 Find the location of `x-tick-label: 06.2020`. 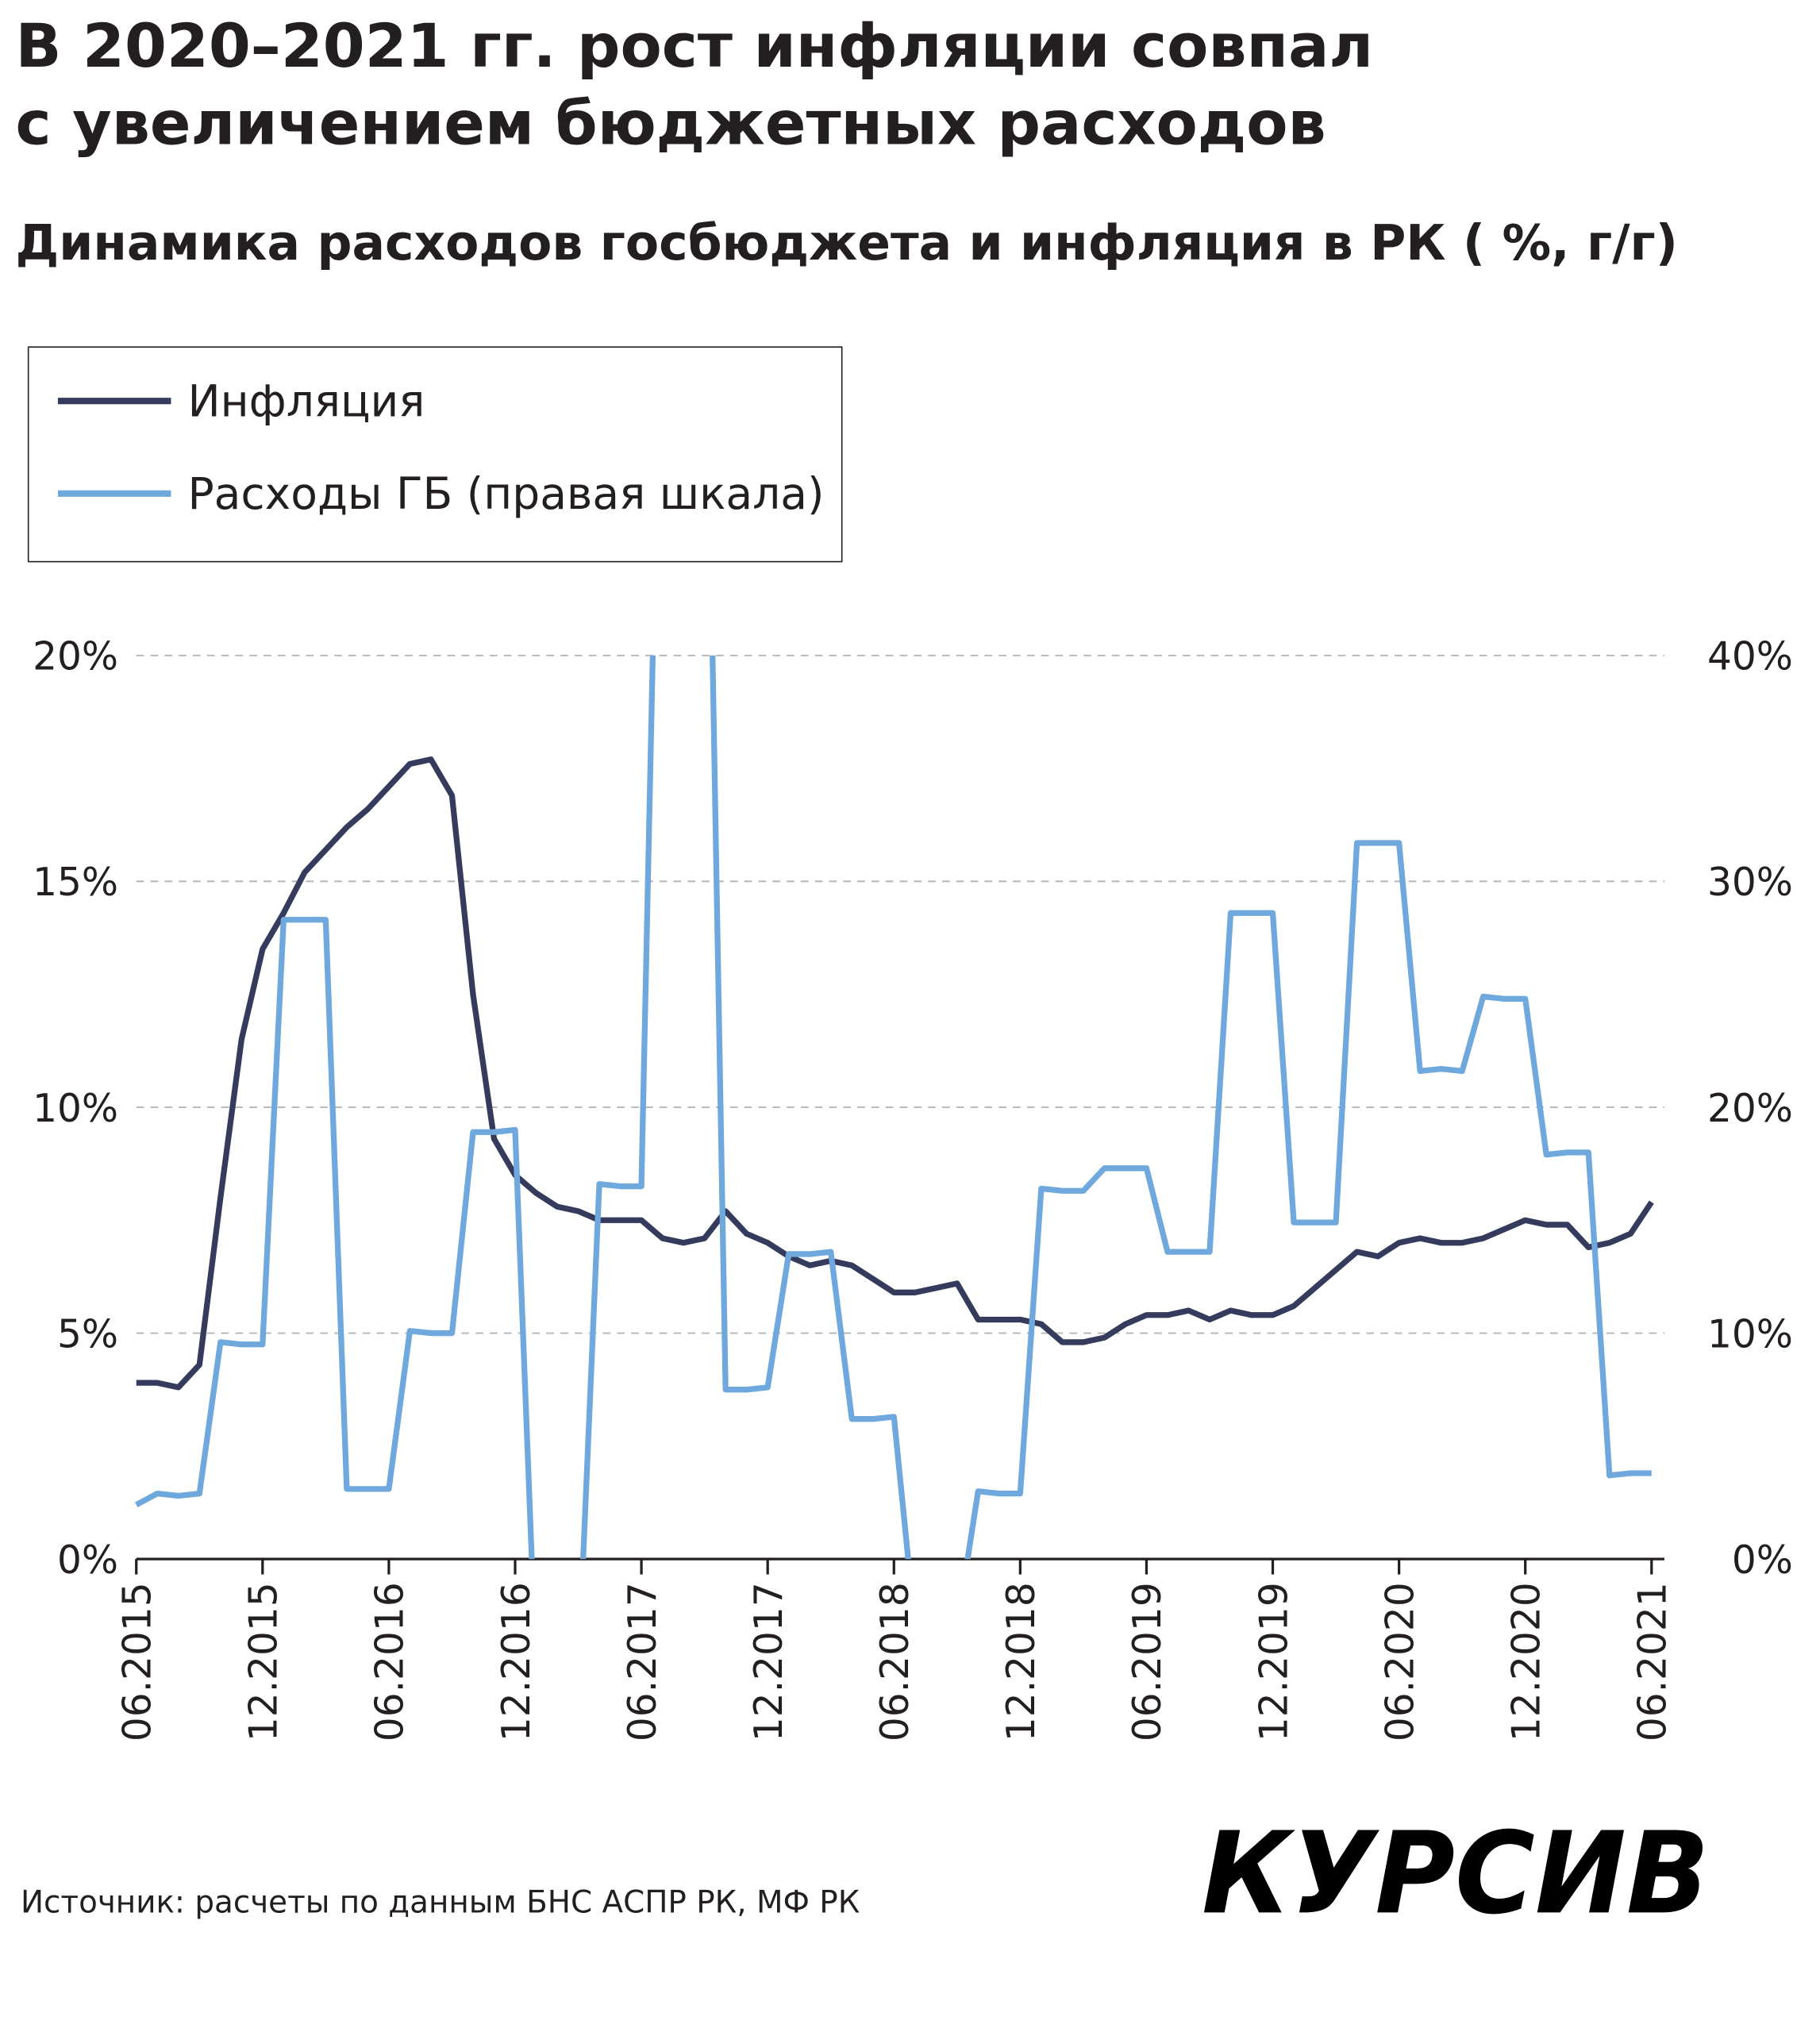

x-tick-label: 06.2020 is located at coordinates (1400, 1661).